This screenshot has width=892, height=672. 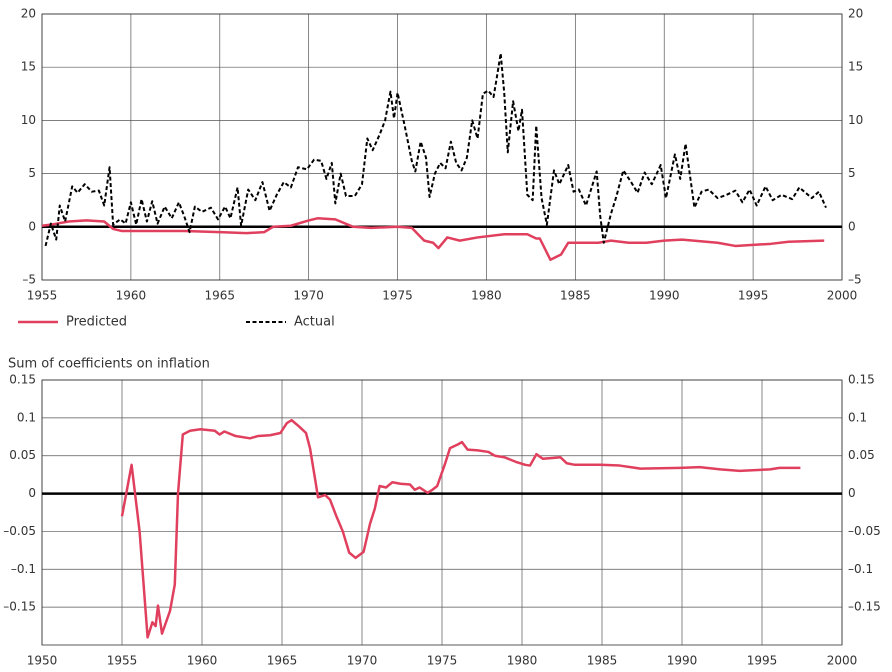 What do you see at coordinates (860, 569) in the screenshot?
I see `y-tick-label-right: –0.1` at bounding box center [860, 569].